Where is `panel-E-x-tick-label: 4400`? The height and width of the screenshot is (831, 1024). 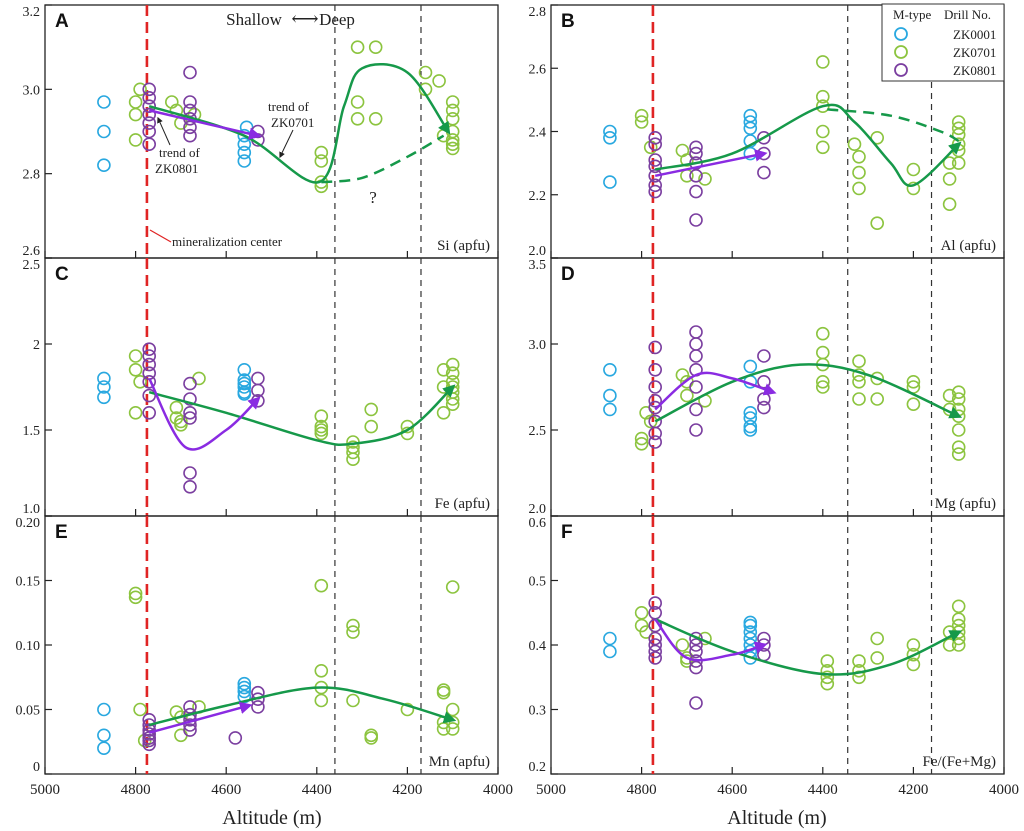
panel-E-x-tick-label: 4400 is located at coordinates (317, 790).